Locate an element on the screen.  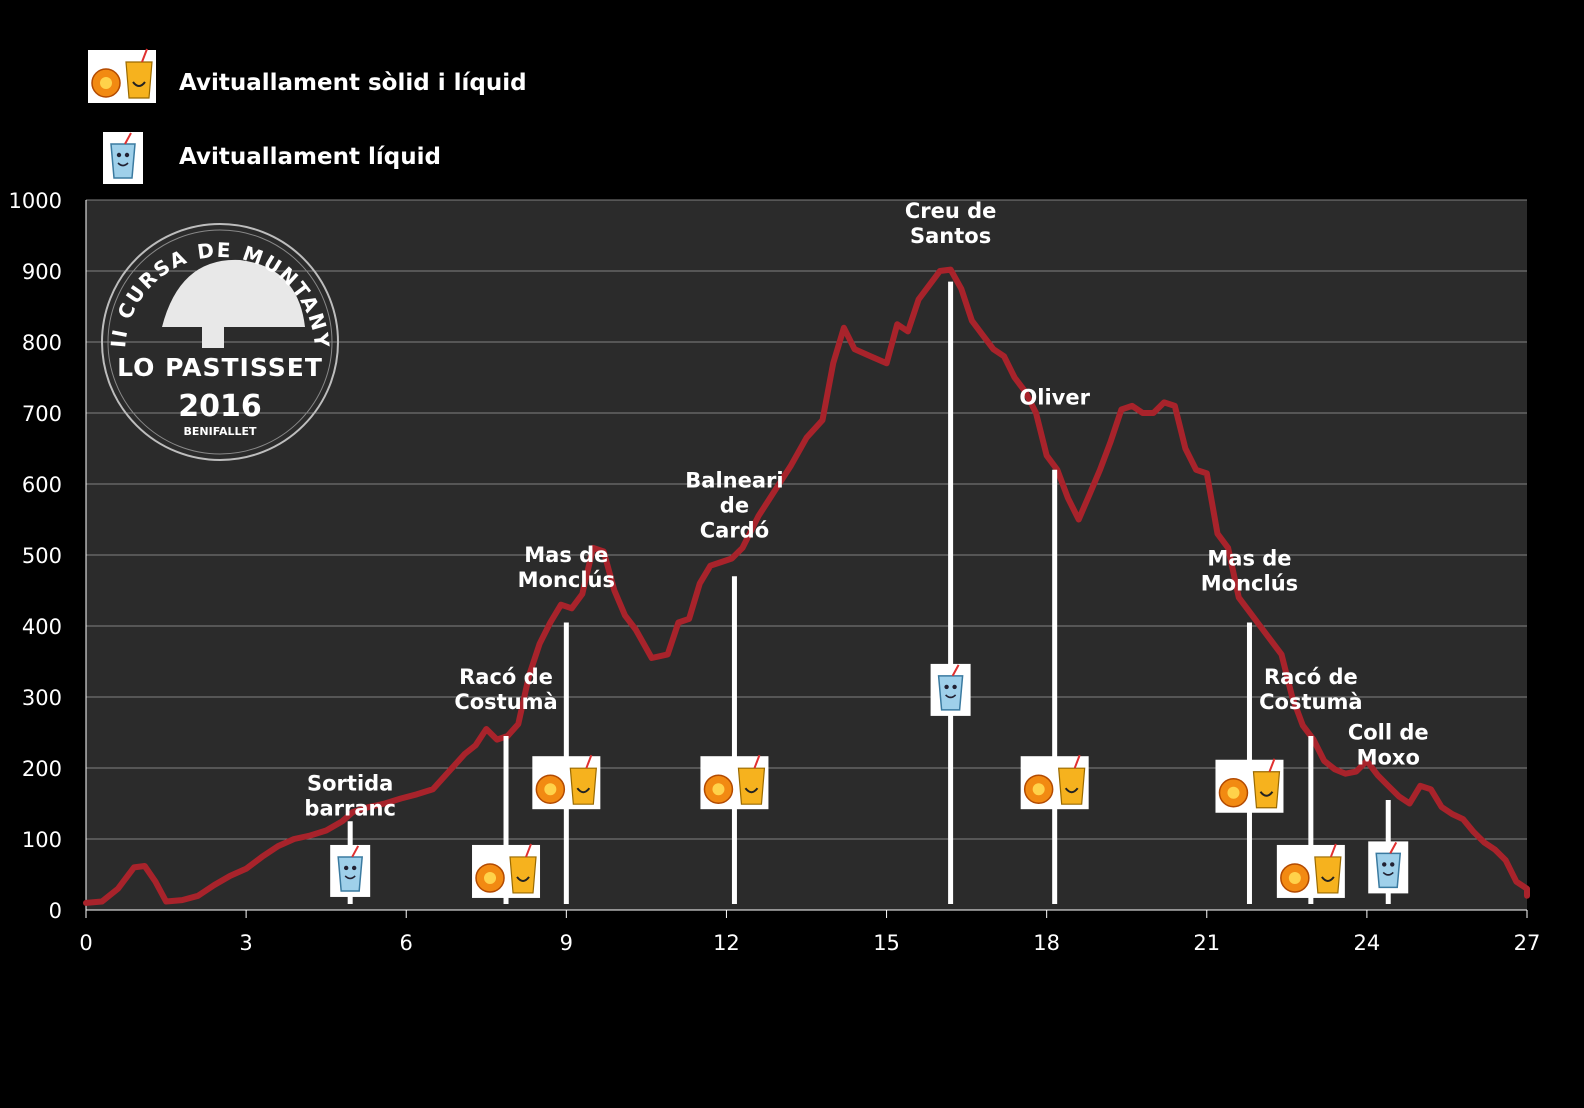
x-tick-label: 24 is located at coordinates (1367, 943).